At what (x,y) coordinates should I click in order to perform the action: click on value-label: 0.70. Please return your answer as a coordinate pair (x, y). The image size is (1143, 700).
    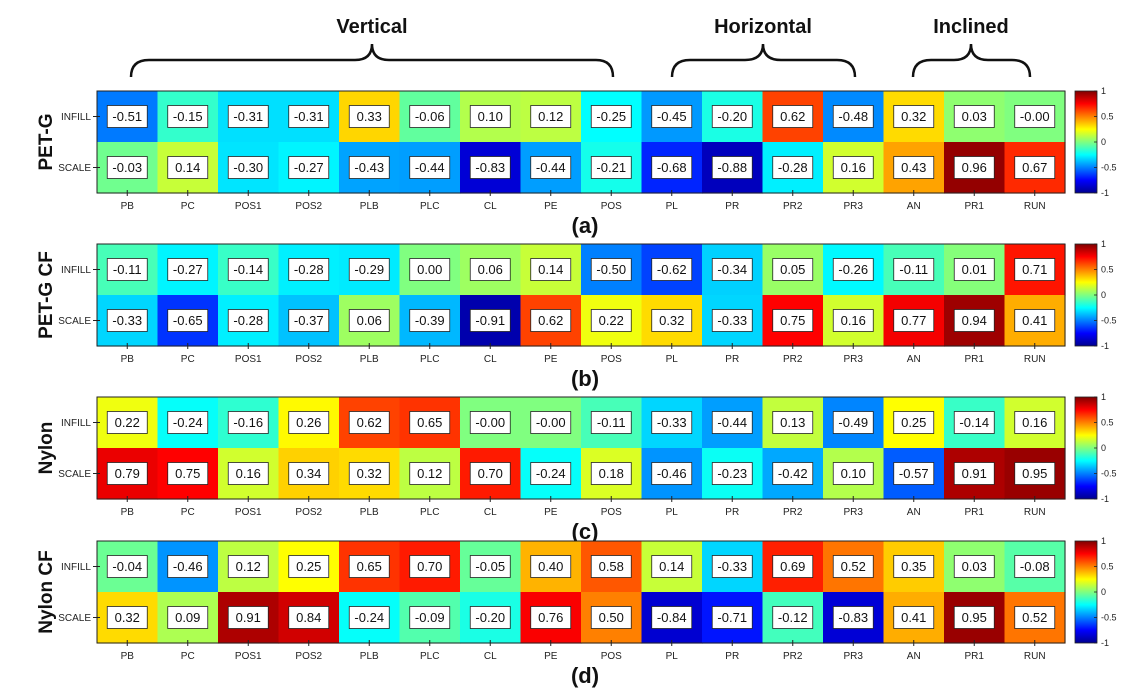
    Looking at the image, I should click on (429, 566).